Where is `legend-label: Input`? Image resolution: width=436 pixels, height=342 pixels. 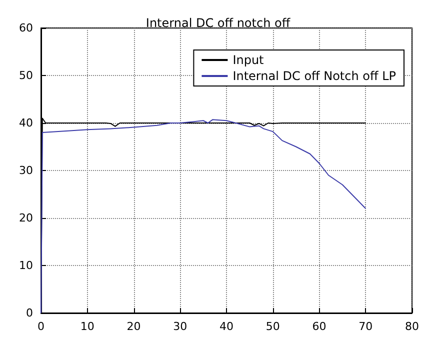 legend-label: Input is located at coordinates (248, 60).